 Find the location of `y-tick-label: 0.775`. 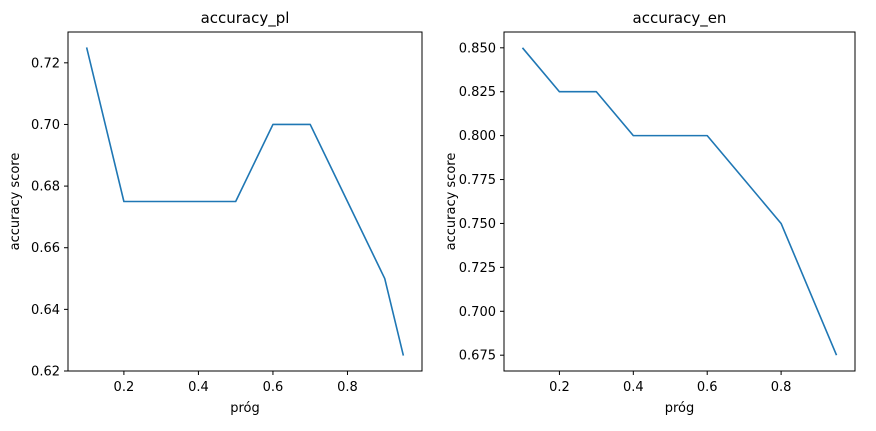

y-tick-label: 0.775 is located at coordinates (477, 180).